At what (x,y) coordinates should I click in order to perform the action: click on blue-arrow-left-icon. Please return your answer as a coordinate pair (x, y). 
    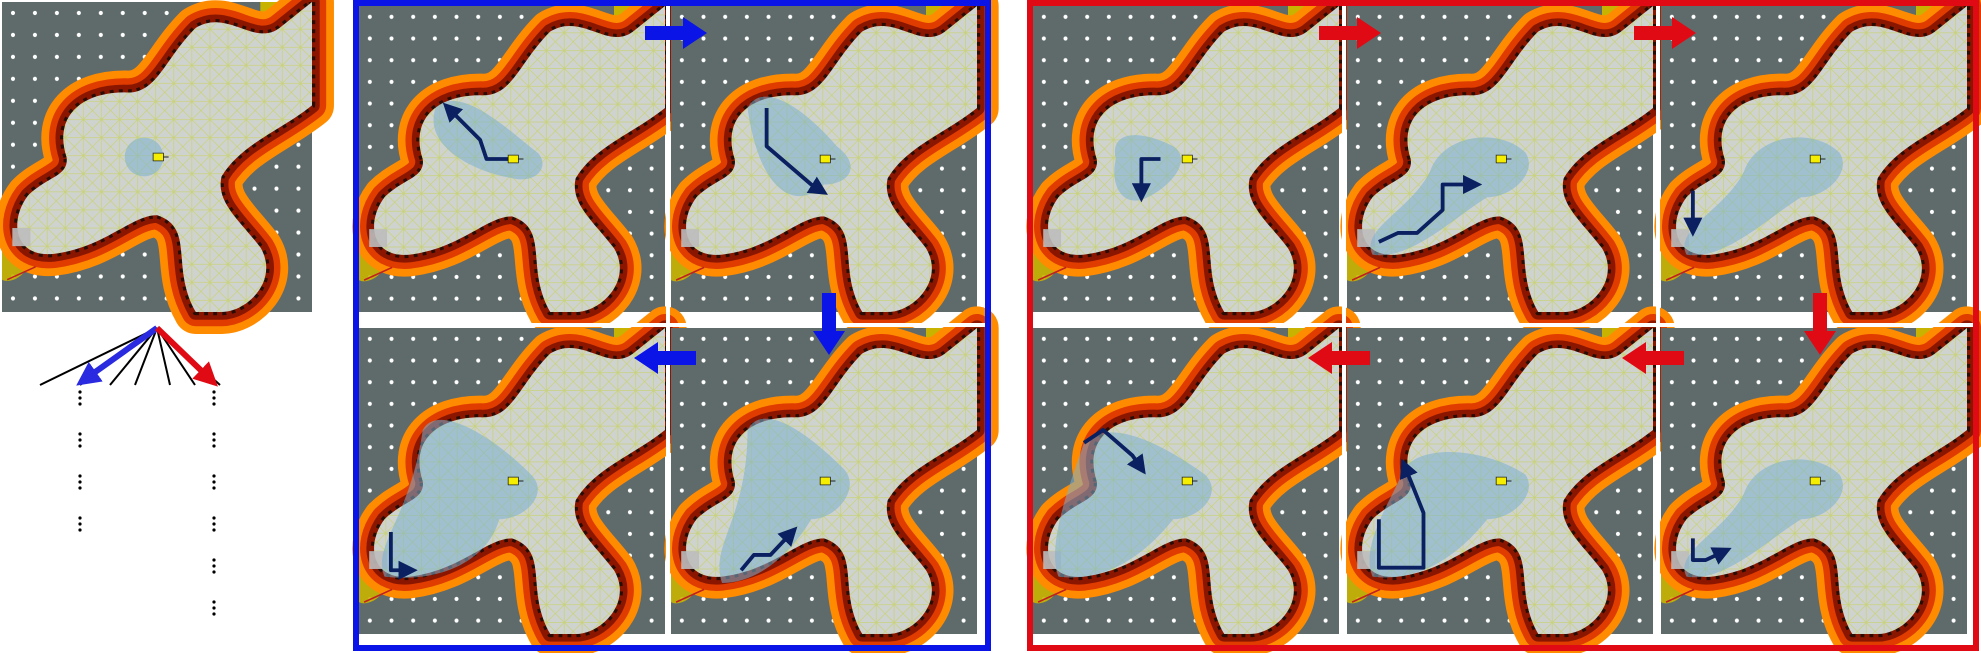
    Looking at the image, I should click on (665, 358).